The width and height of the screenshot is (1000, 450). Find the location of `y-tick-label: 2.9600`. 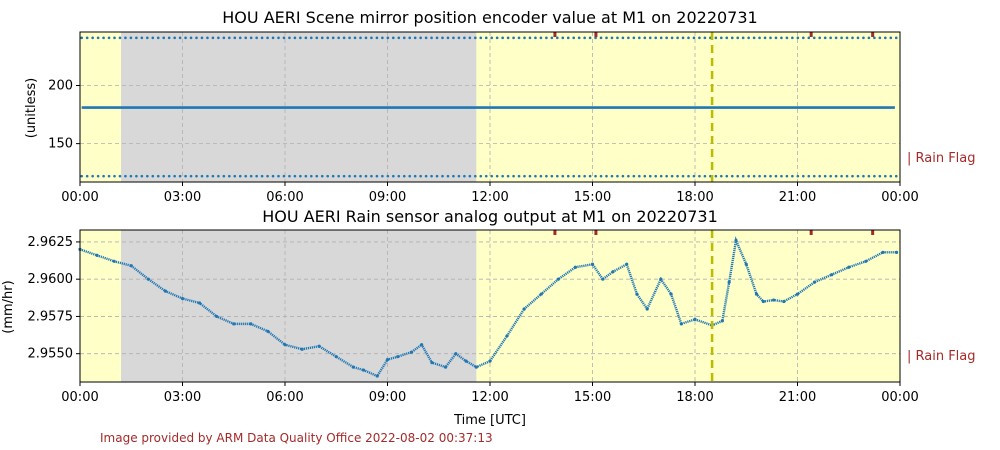

y-tick-label: 2.9600 is located at coordinates (51, 279).